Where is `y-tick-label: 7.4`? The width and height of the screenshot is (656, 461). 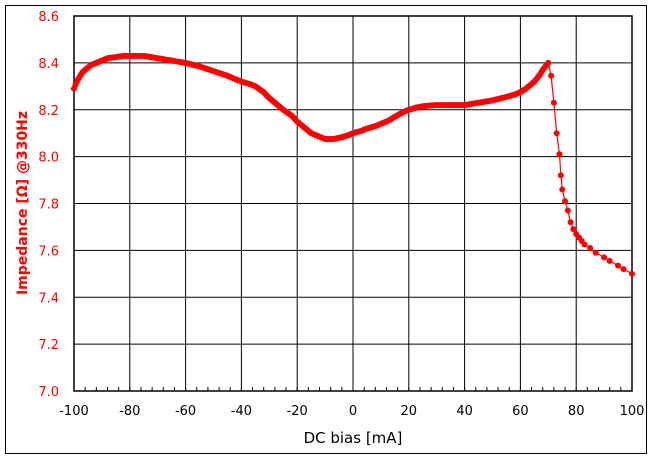
y-tick-label: 7.4 is located at coordinates (48, 298).